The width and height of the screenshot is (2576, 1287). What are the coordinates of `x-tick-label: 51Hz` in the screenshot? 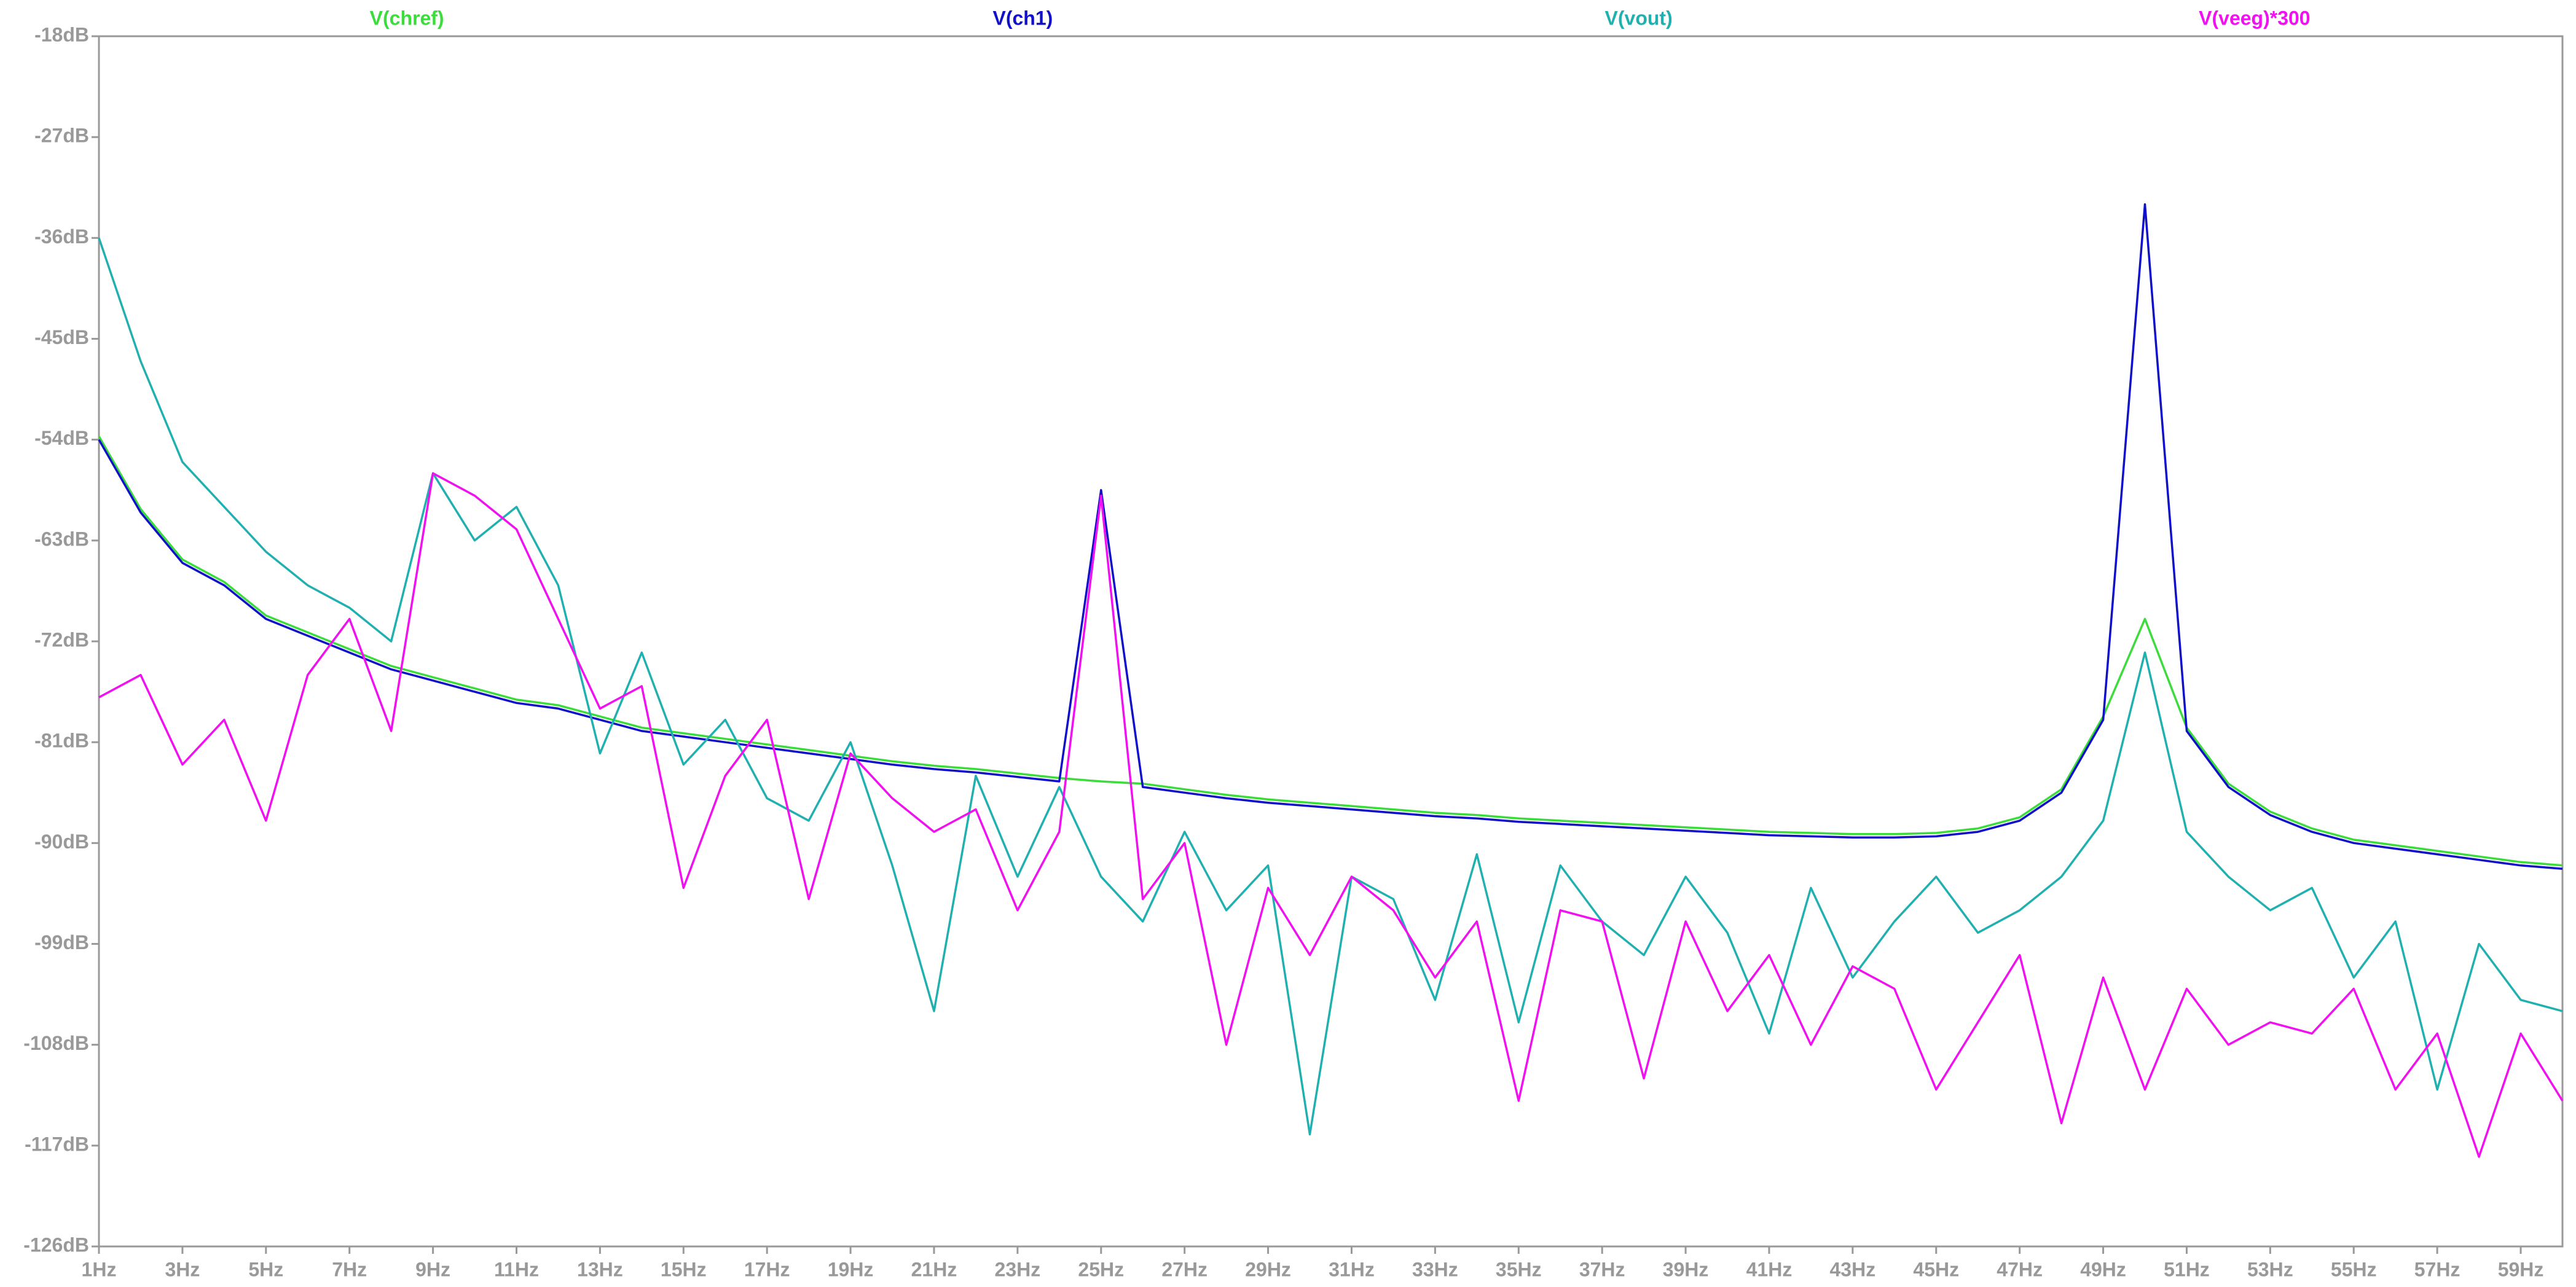 It's located at (2187, 1269).